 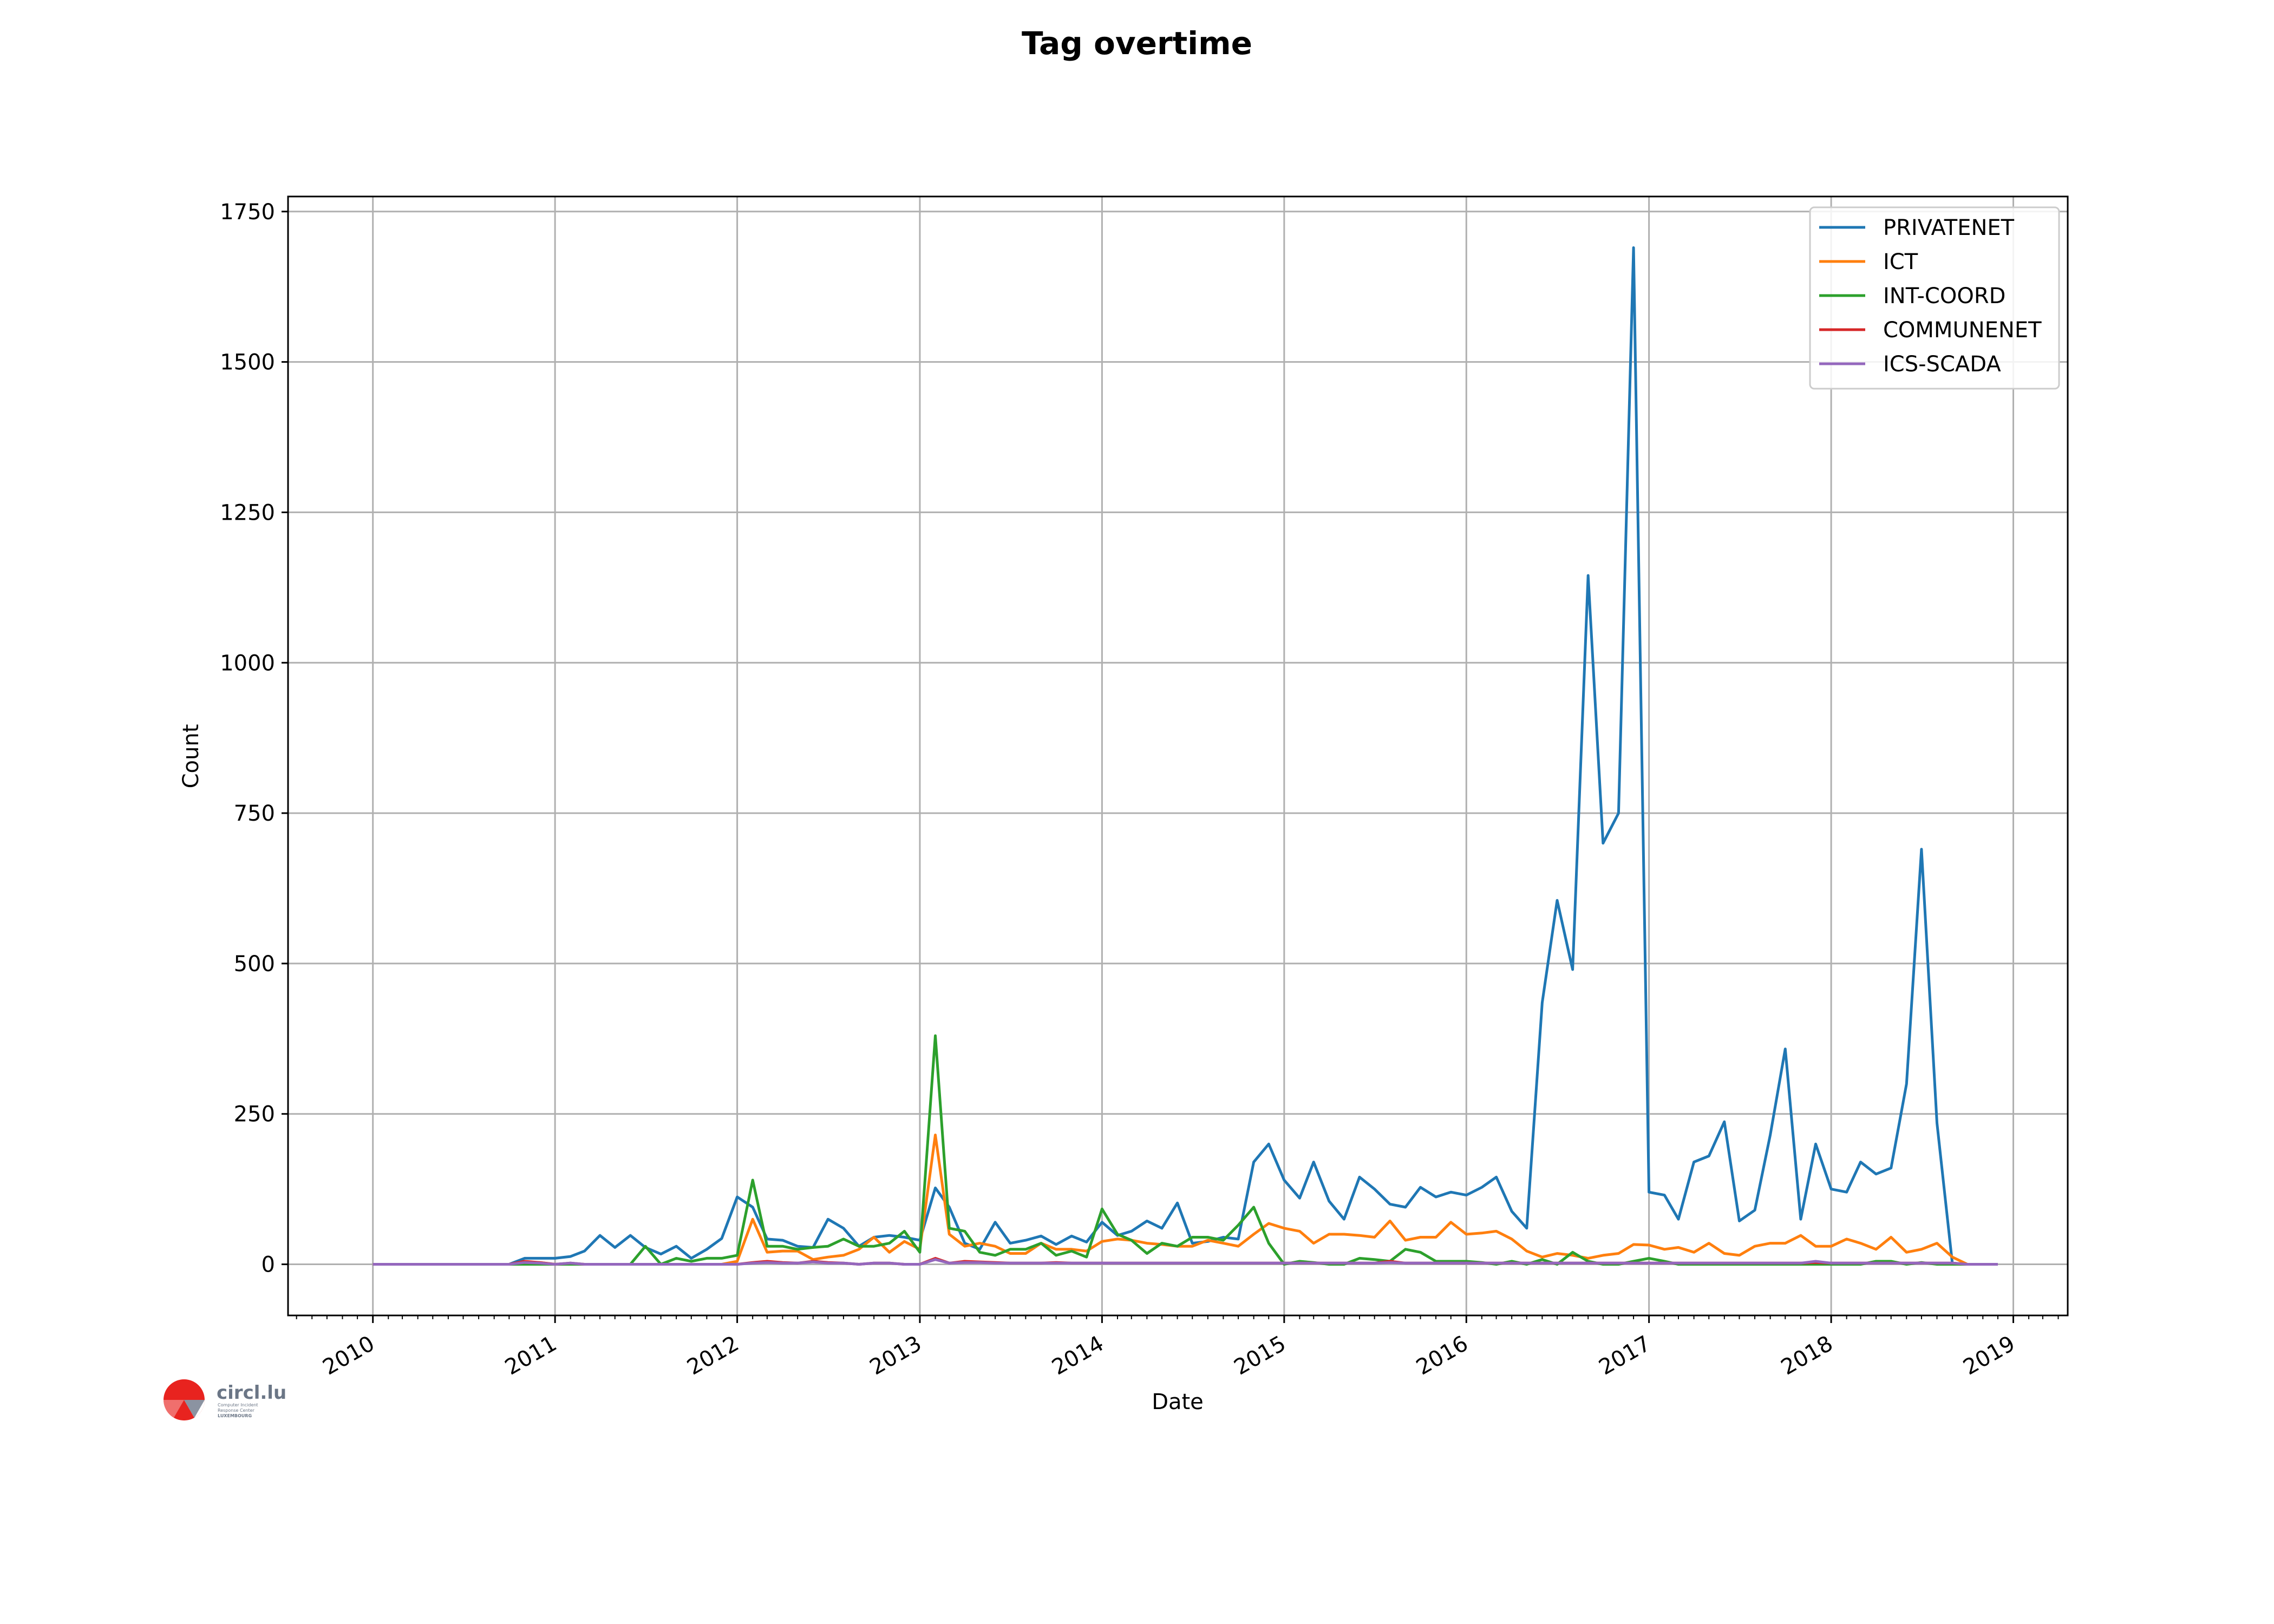 What do you see at coordinates (254, 739) in the screenshot?
I see `y-axis: 0 250 500 750 1000 1250 1500 1750` at bounding box center [254, 739].